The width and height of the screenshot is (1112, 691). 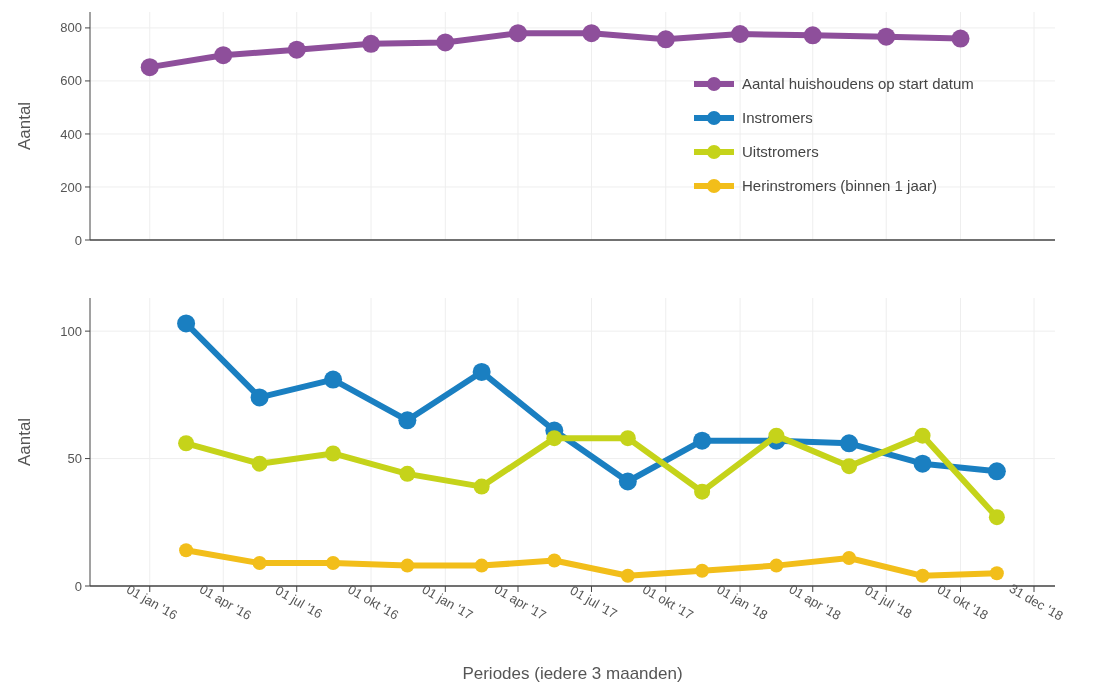 What do you see at coordinates (71, 187) in the screenshot?
I see `y-tick-label: 200` at bounding box center [71, 187].